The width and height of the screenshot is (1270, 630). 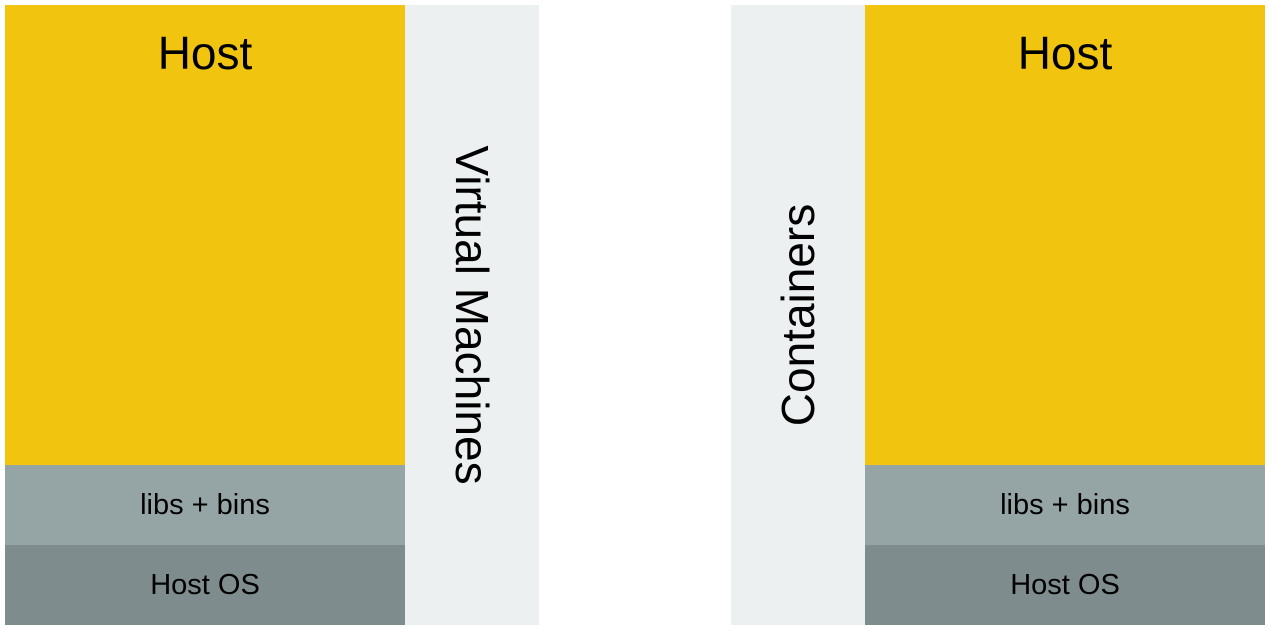 I want to click on virtual-machines-label: Virtual Machines, so click(x=472, y=315).